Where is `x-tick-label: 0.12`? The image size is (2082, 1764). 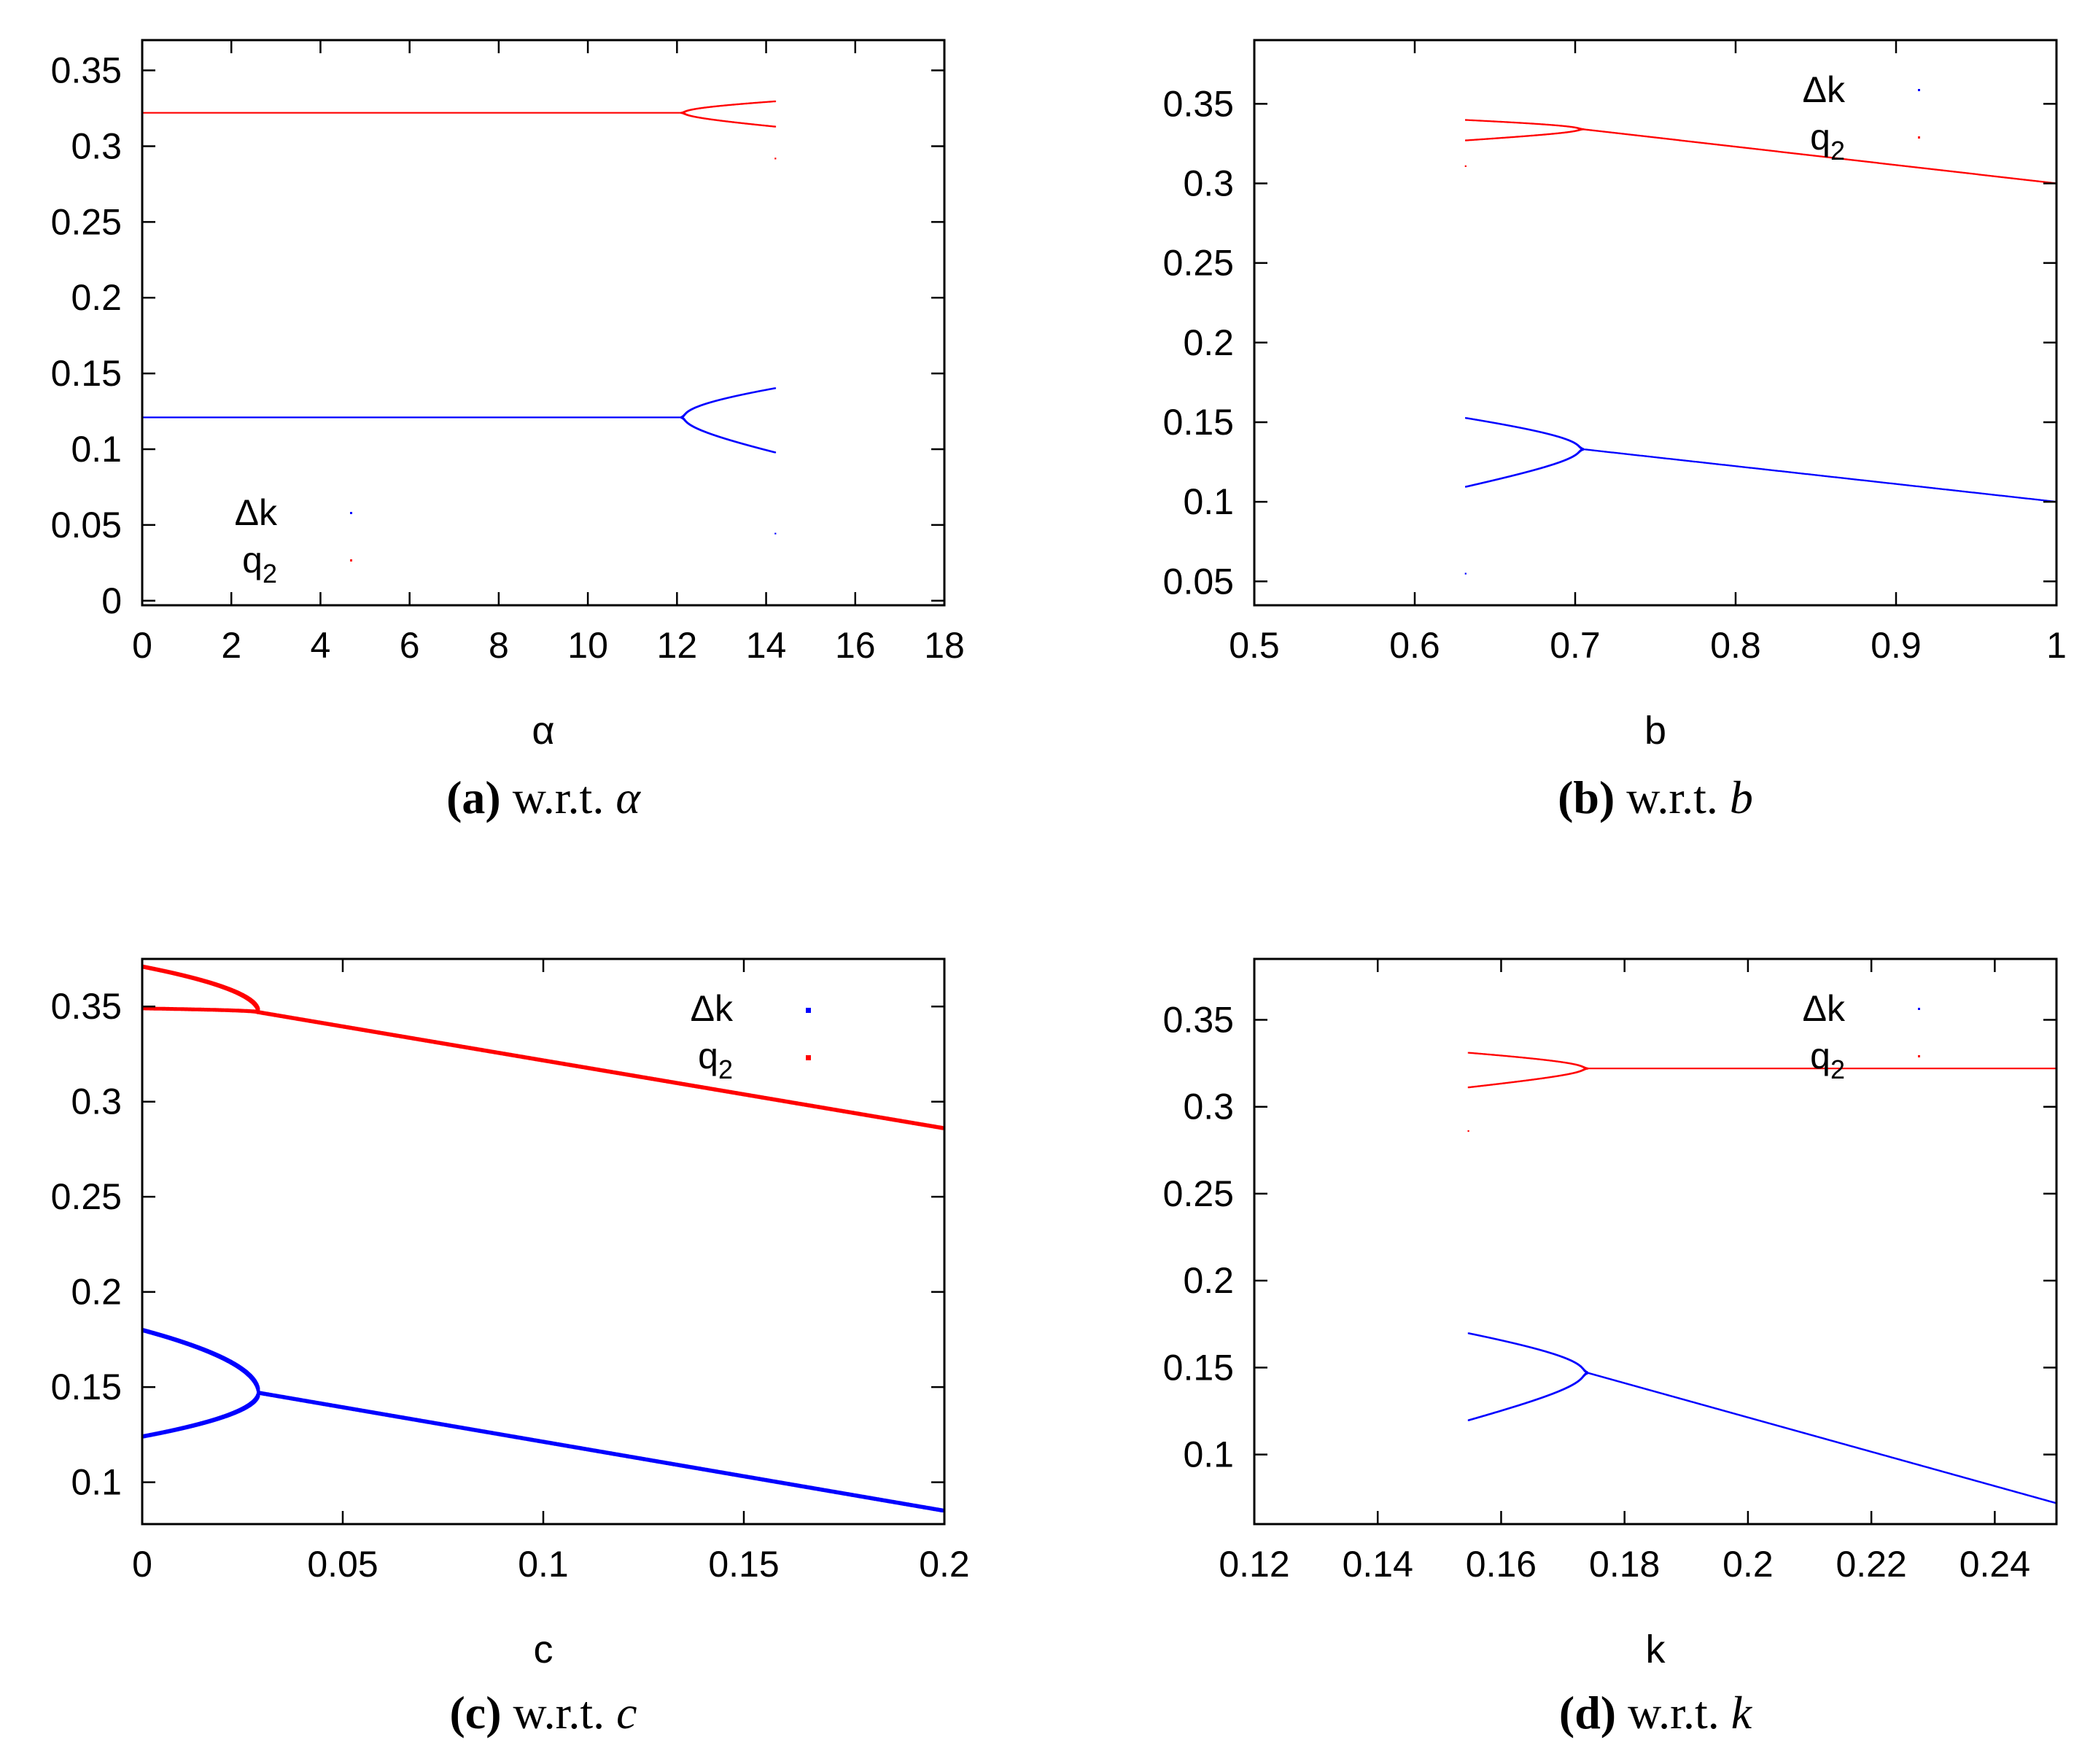 x-tick-label: 0.12 is located at coordinates (1254, 1564).